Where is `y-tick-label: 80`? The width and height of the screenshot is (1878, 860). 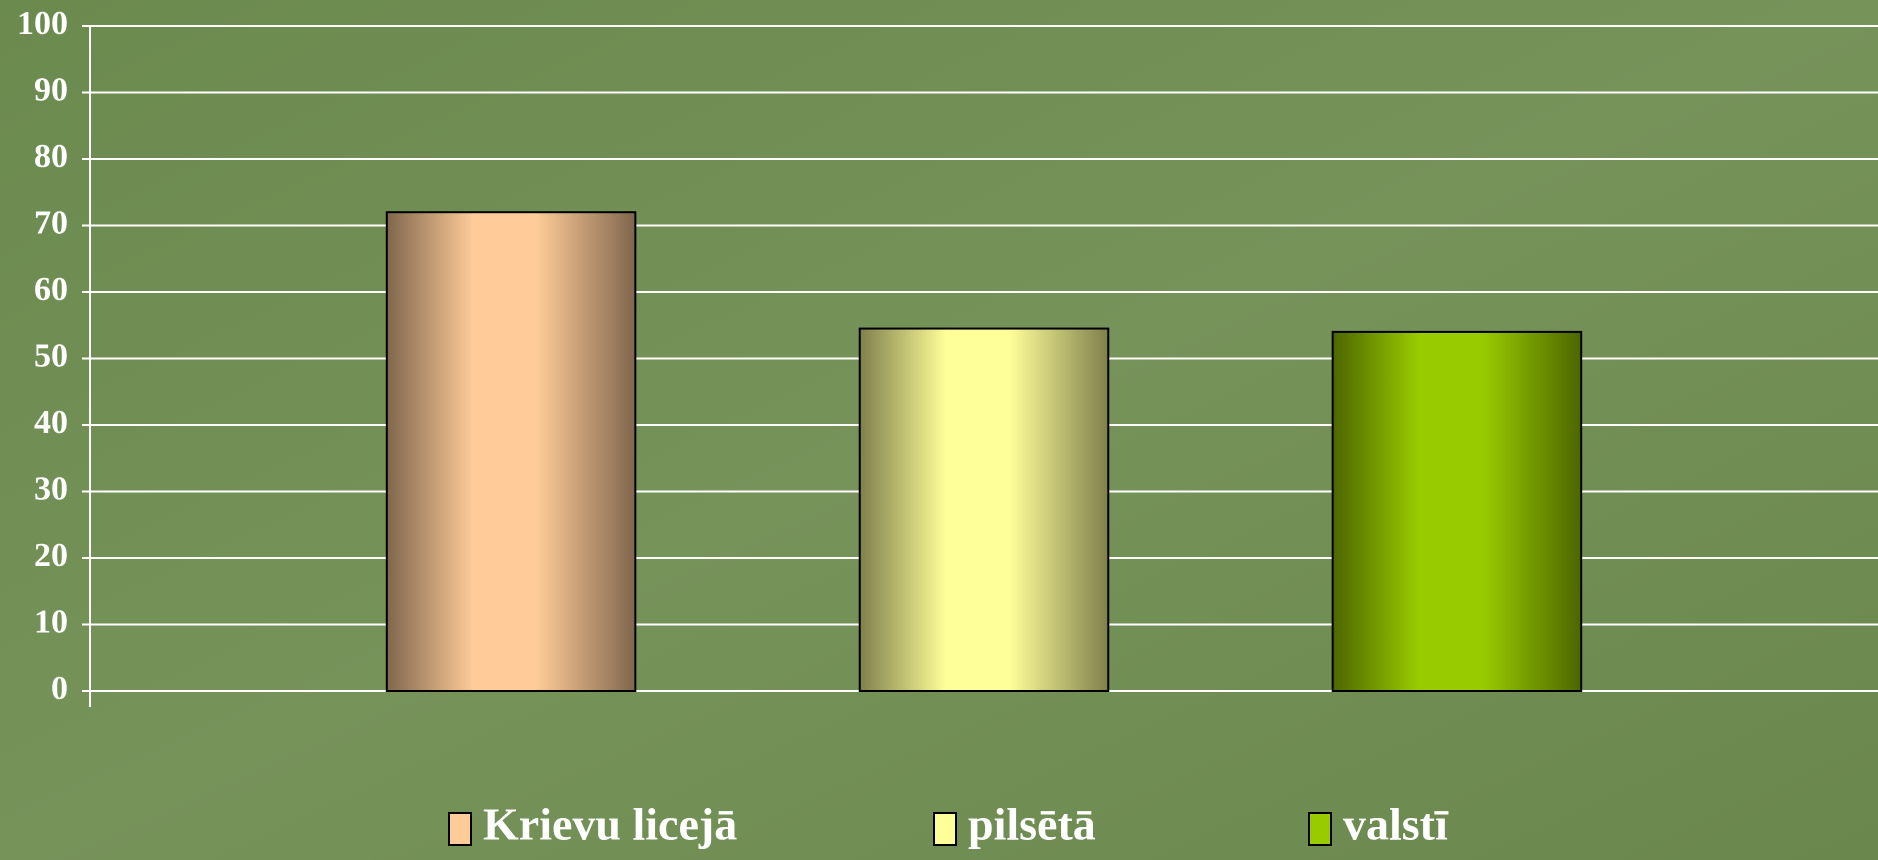 y-tick-label: 80 is located at coordinates (51, 156).